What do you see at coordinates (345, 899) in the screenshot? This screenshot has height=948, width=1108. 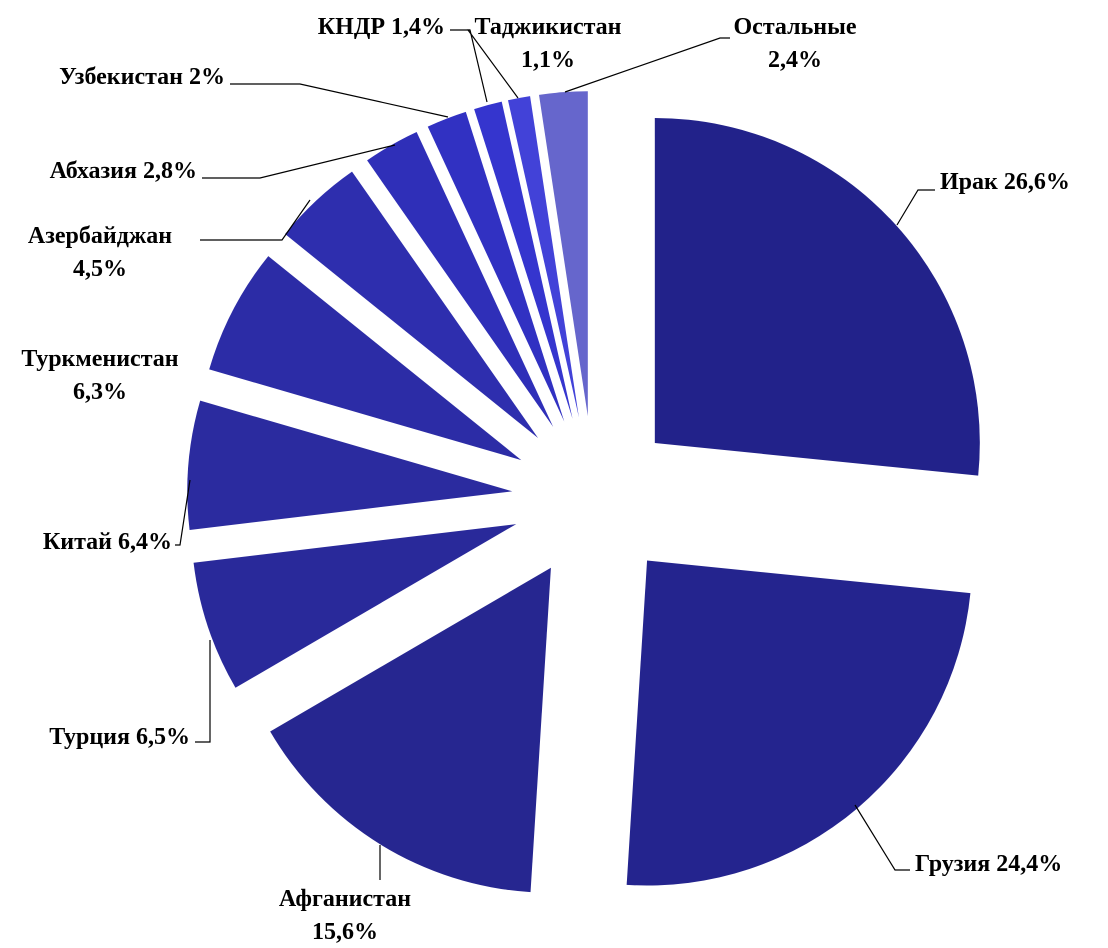 I see `slice-label-name: Афганистан` at bounding box center [345, 899].